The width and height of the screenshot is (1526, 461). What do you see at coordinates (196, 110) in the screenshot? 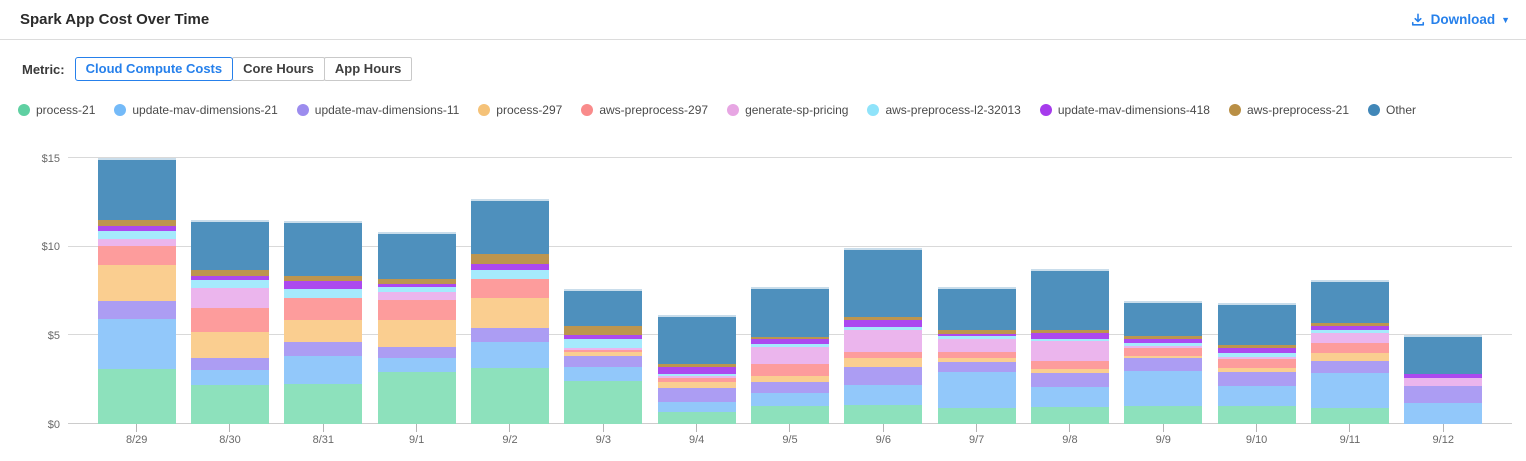
I see `legend-item: update-mav-dimensions-21` at bounding box center [196, 110].